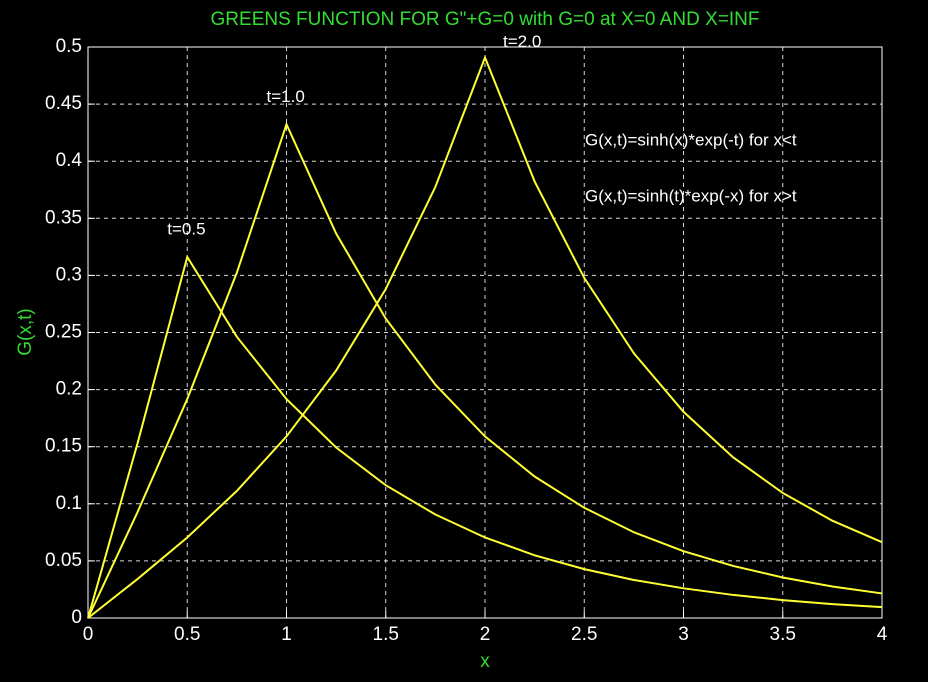  What do you see at coordinates (69, 46) in the screenshot?
I see `y-tick-label: 0.5` at bounding box center [69, 46].